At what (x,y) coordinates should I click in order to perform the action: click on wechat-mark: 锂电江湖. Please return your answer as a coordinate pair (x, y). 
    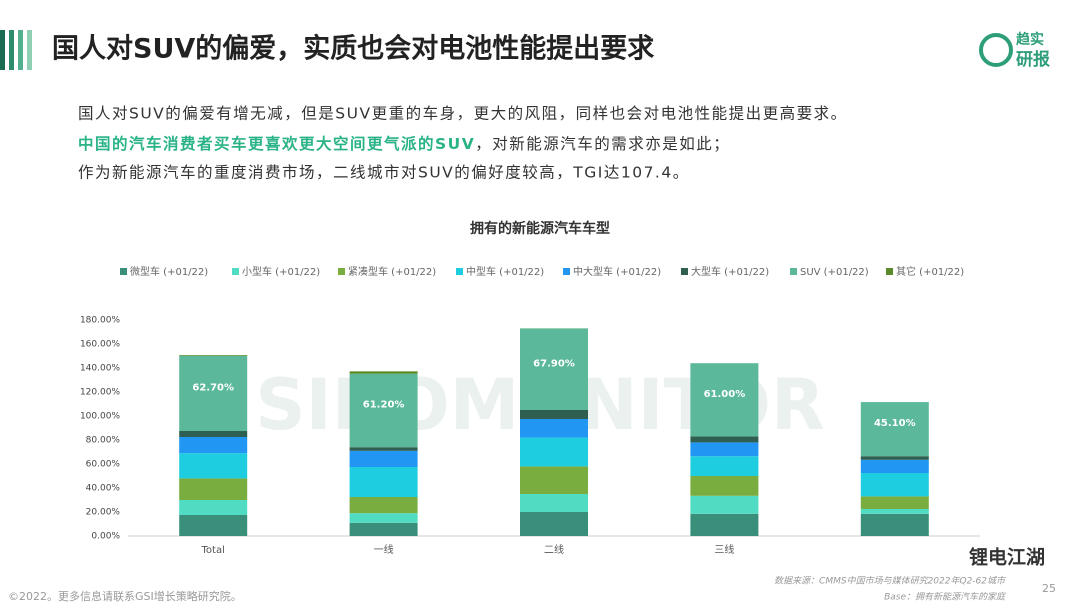
    Looking at the image, I should click on (1007, 557).